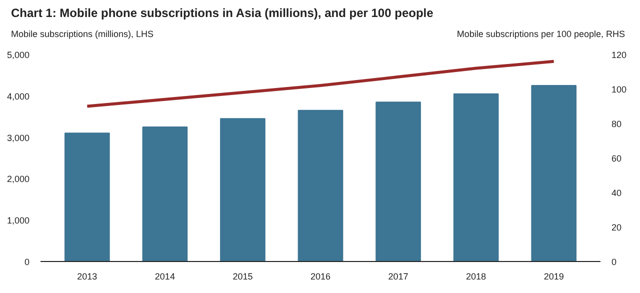 This screenshot has height=293, width=640. Describe the element at coordinates (617, 227) in the screenshot. I see `y2-tick-label: 20` at that location.